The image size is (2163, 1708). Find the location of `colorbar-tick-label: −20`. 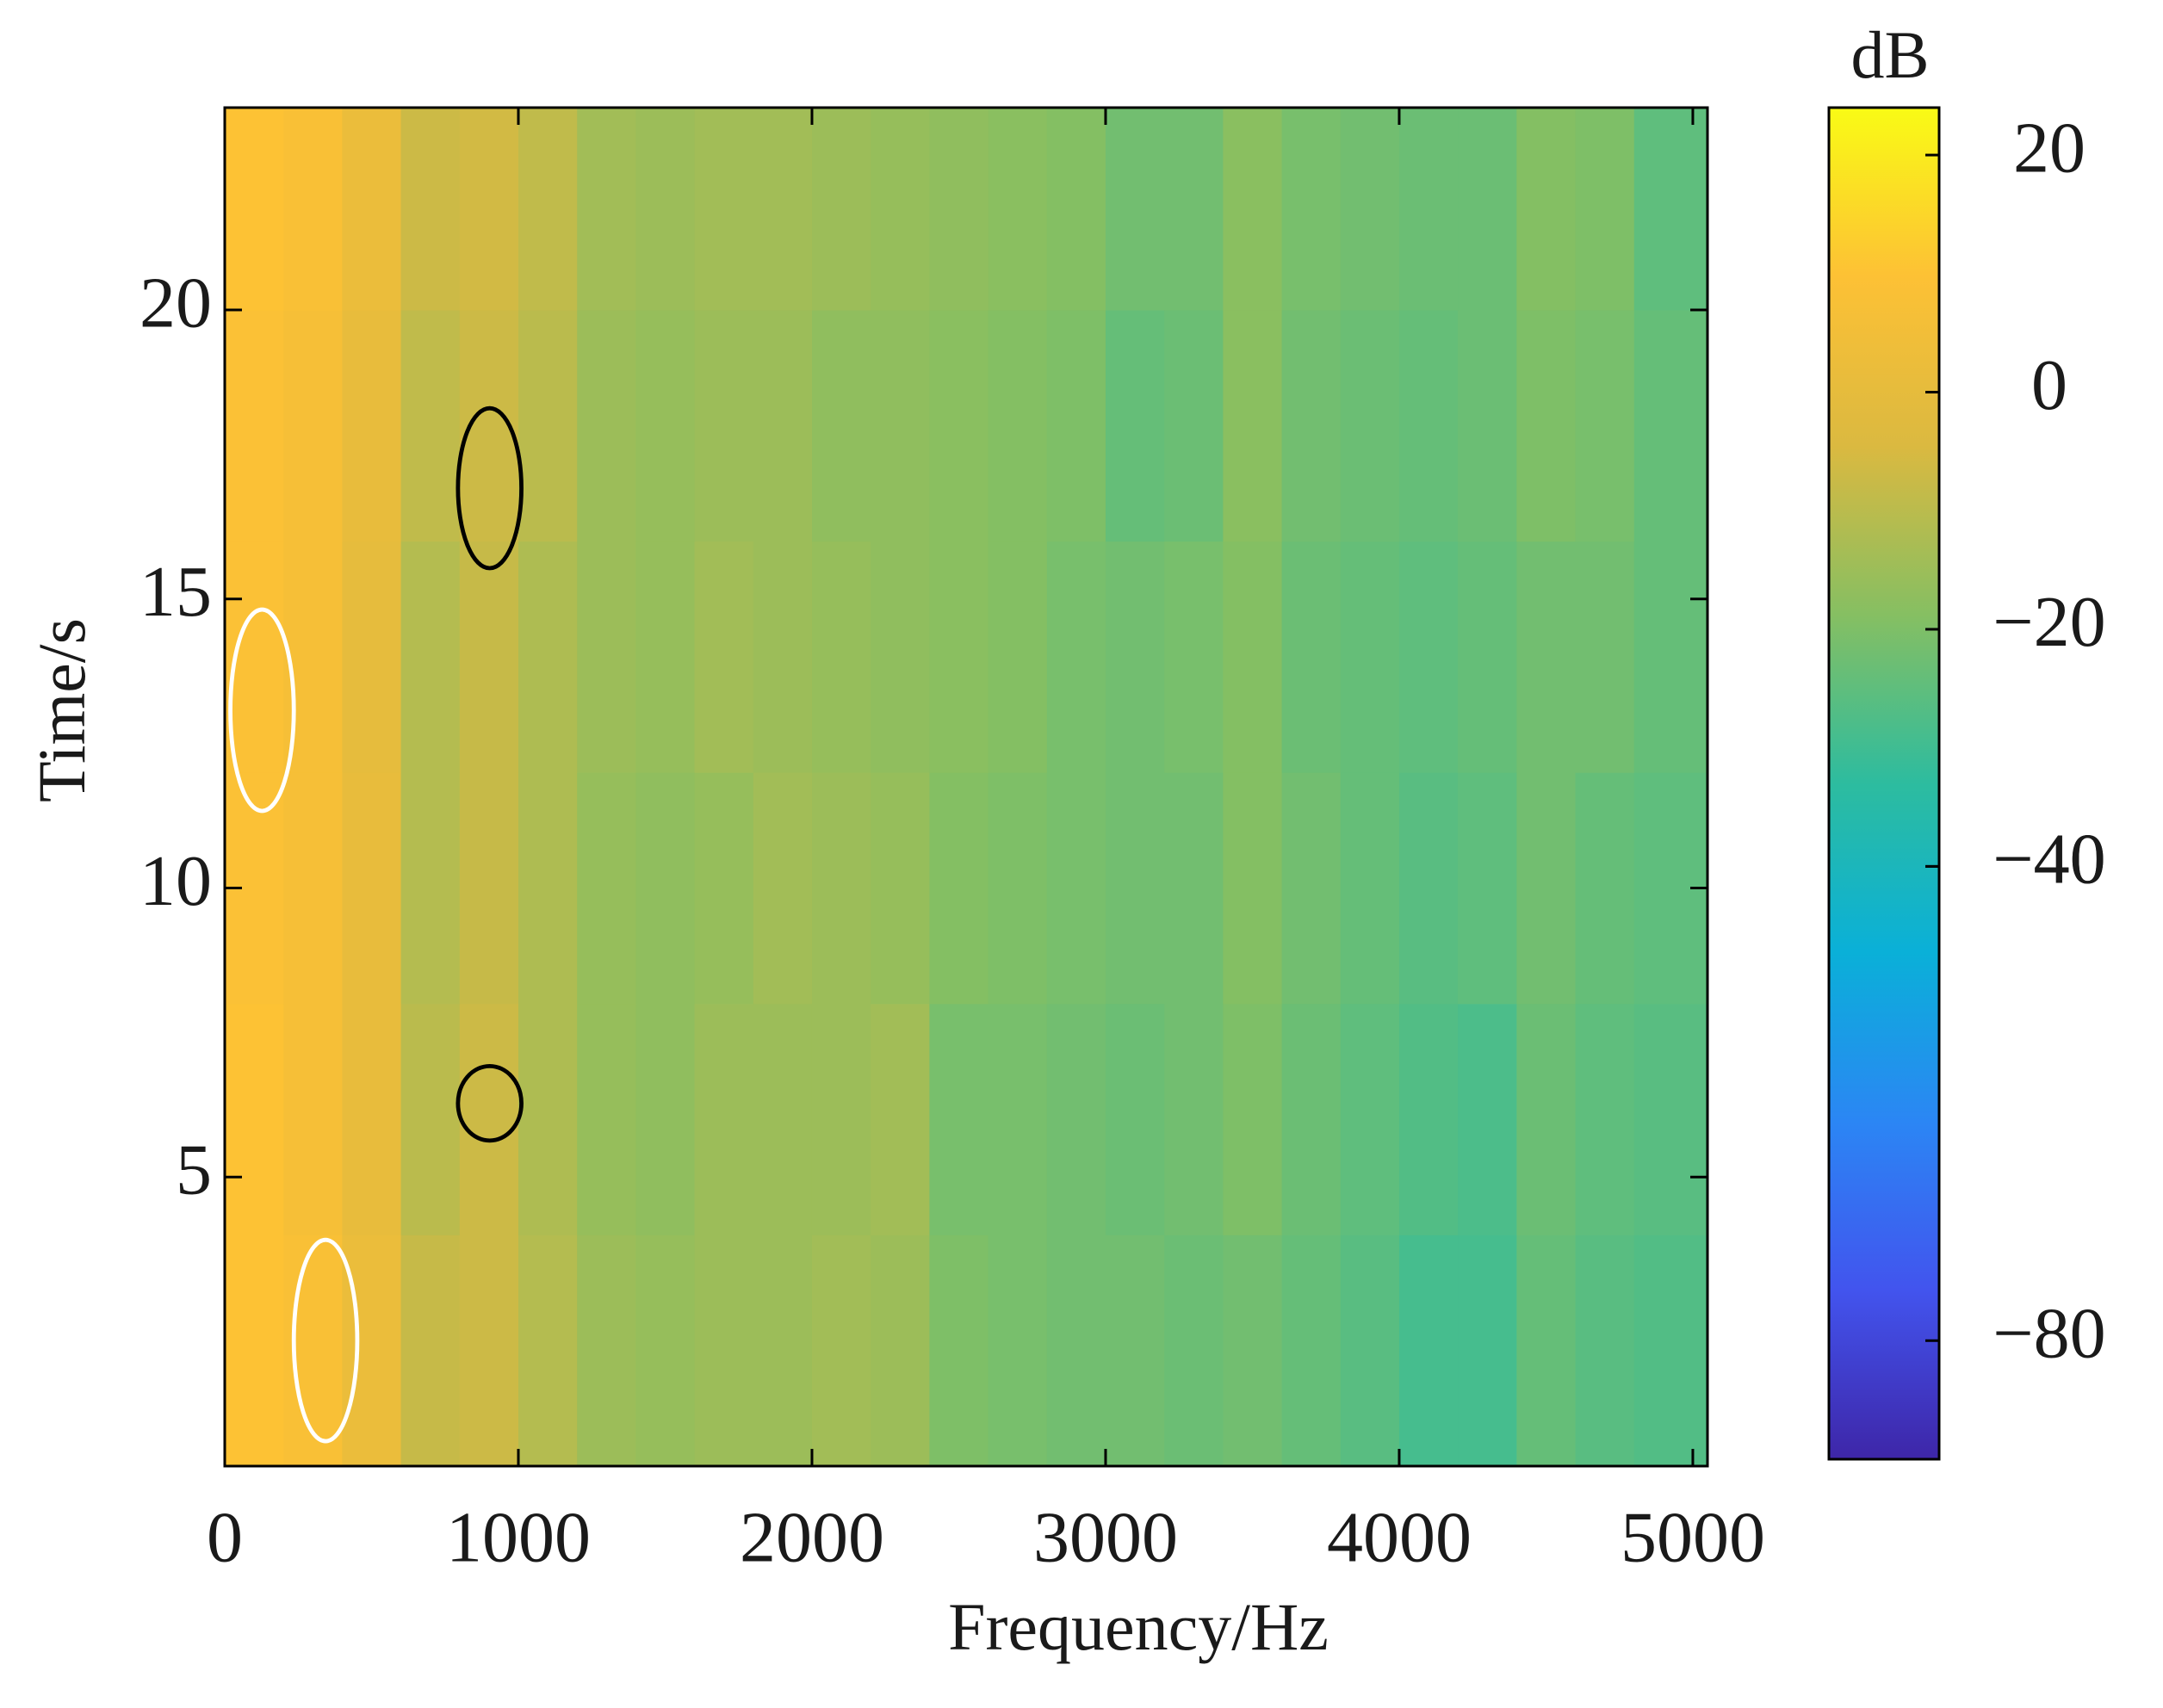

colorbar-tick-label: −20 is located at coordinates (2049, 622).